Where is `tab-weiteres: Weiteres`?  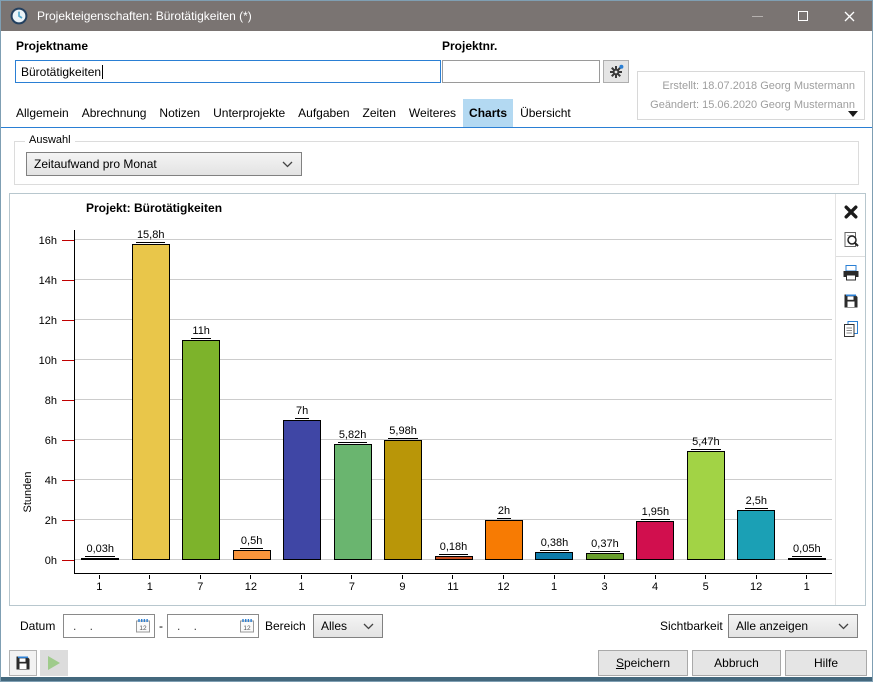
tab-weiteres: Weiteres is located at coordinates (432, 113).